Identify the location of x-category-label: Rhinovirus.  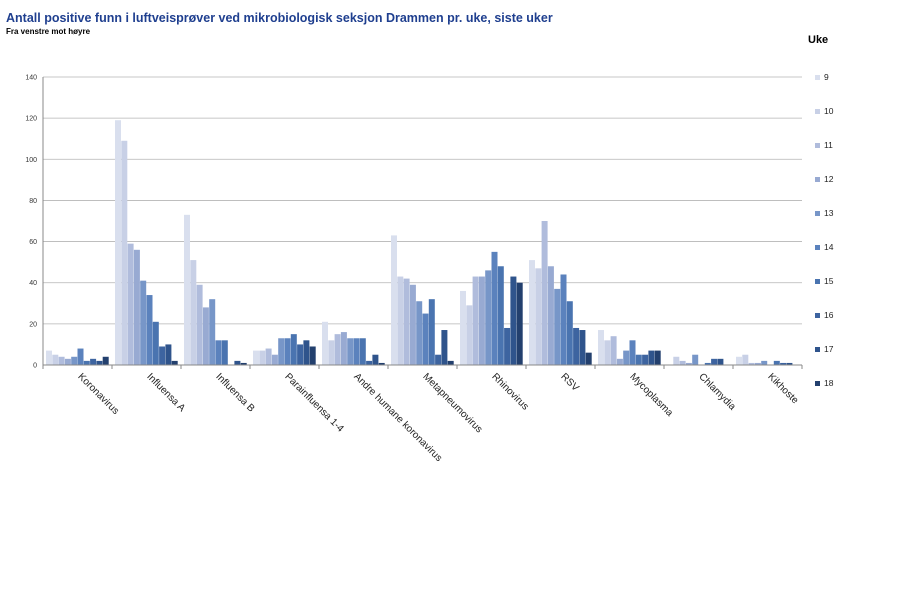
(509, 391).